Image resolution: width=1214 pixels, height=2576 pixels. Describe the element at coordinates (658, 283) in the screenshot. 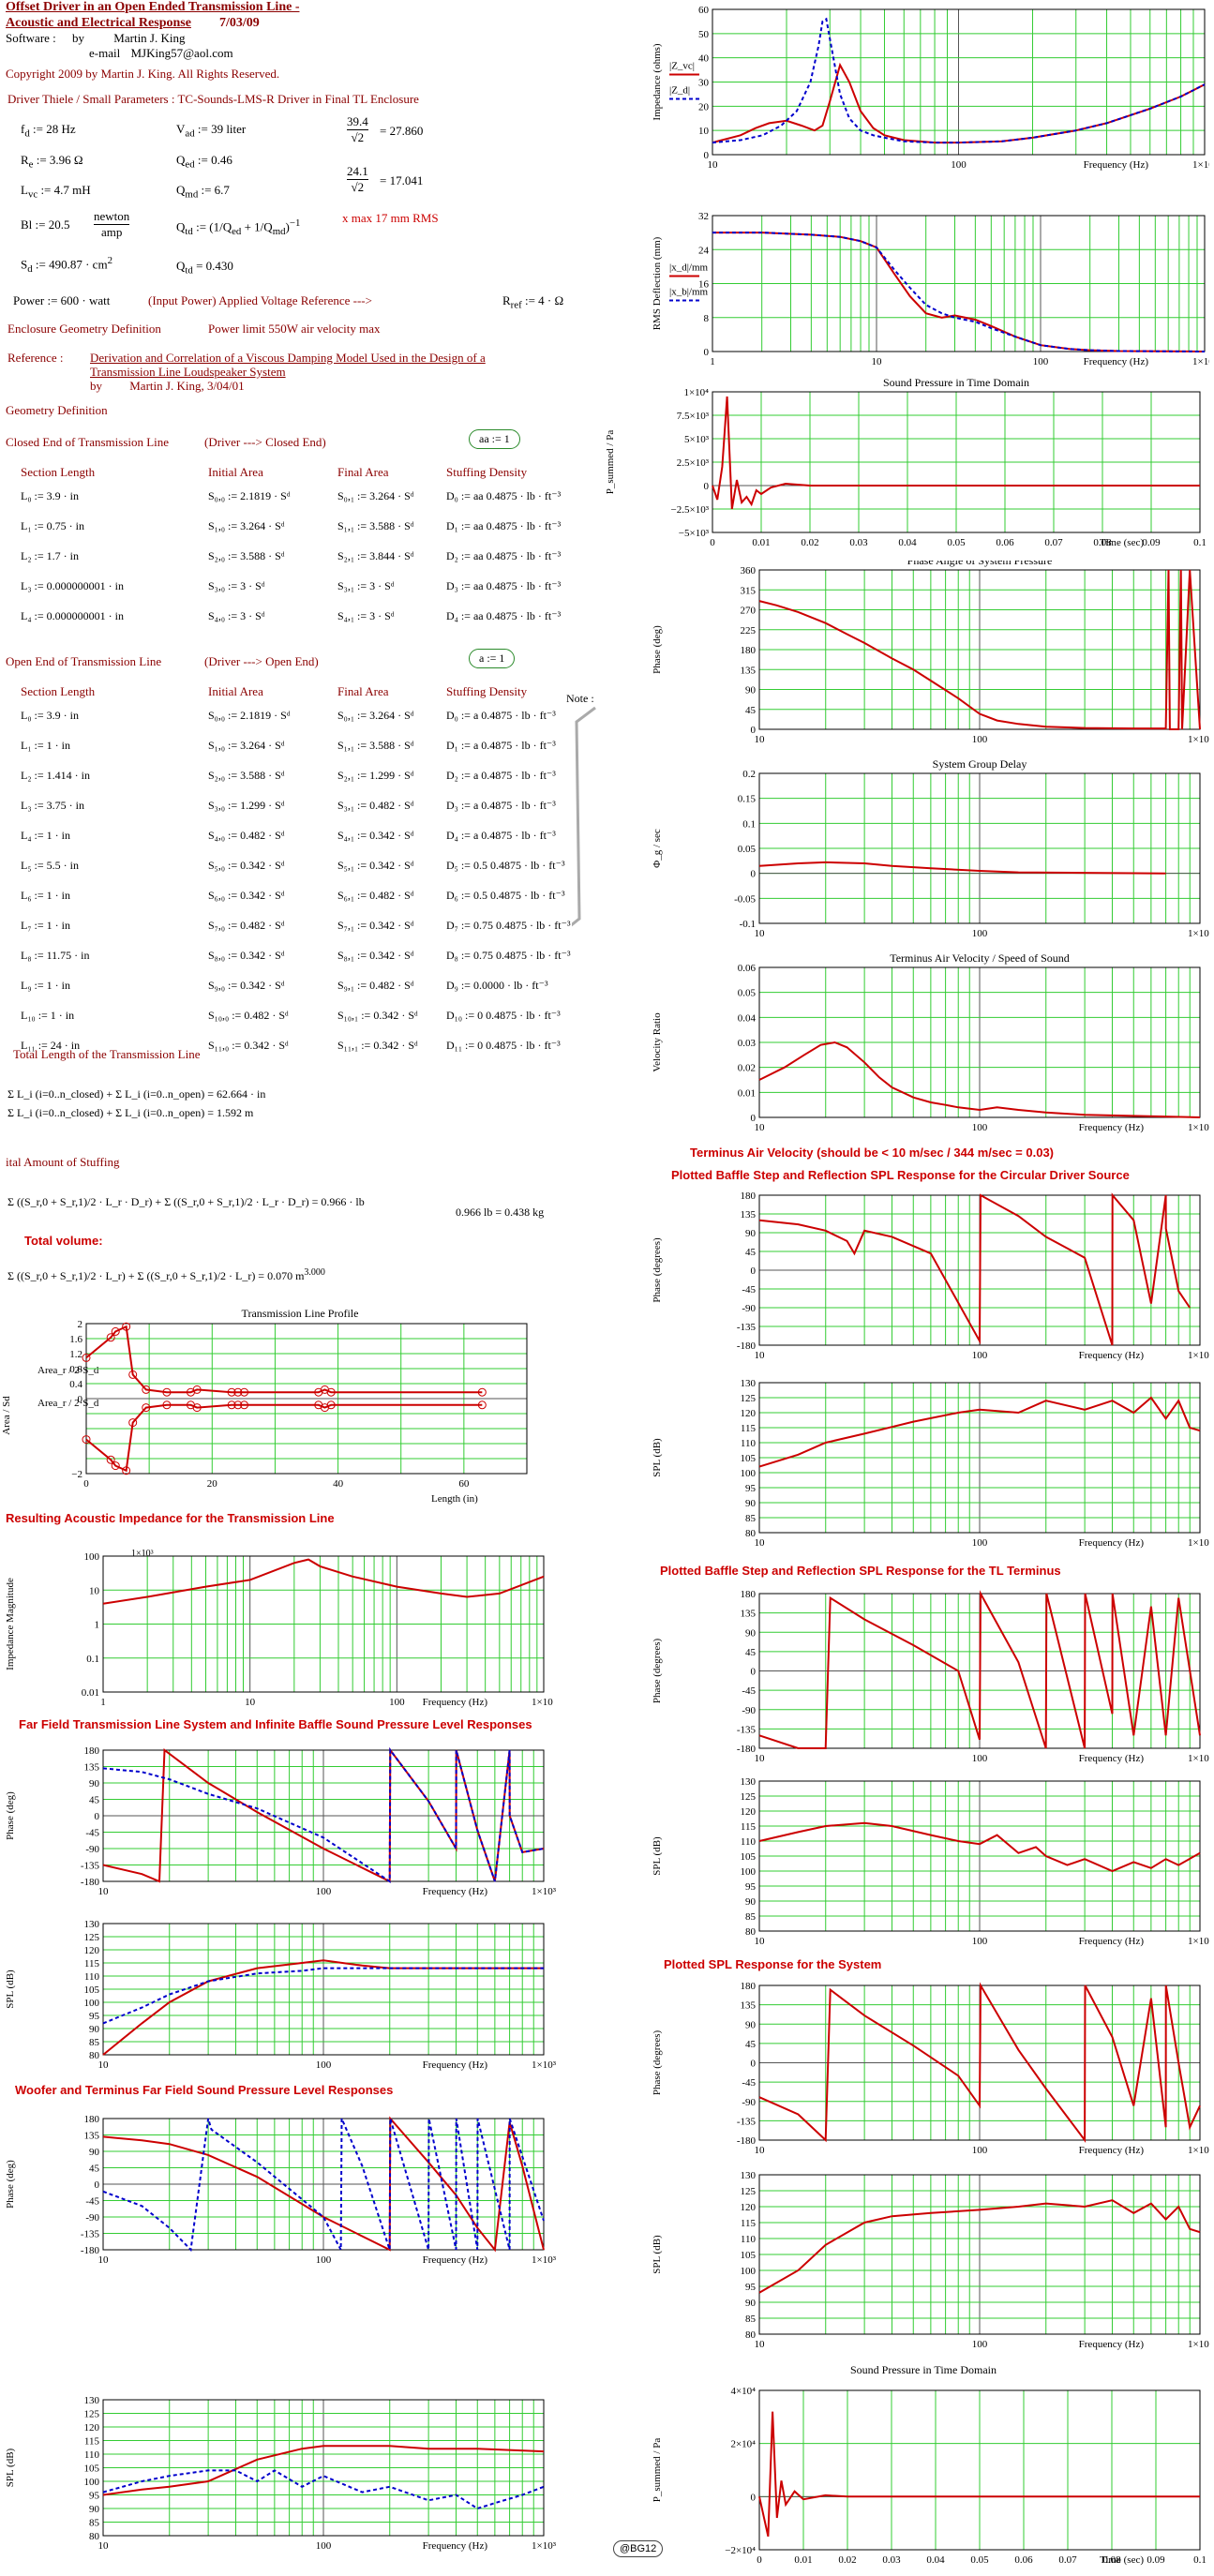

I see `y-axis-label: RMS Deflection (mm)` at that location.